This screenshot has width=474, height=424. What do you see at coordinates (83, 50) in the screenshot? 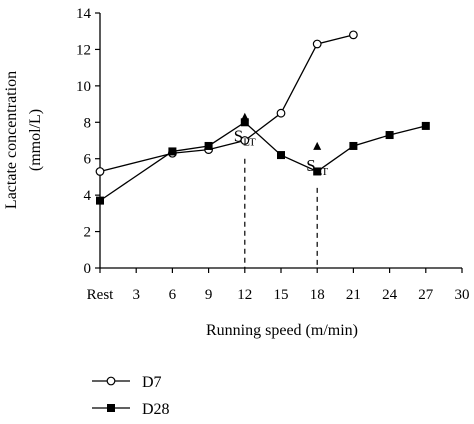
I see `y-tick-label: 12` at bounding box center [83, 50].